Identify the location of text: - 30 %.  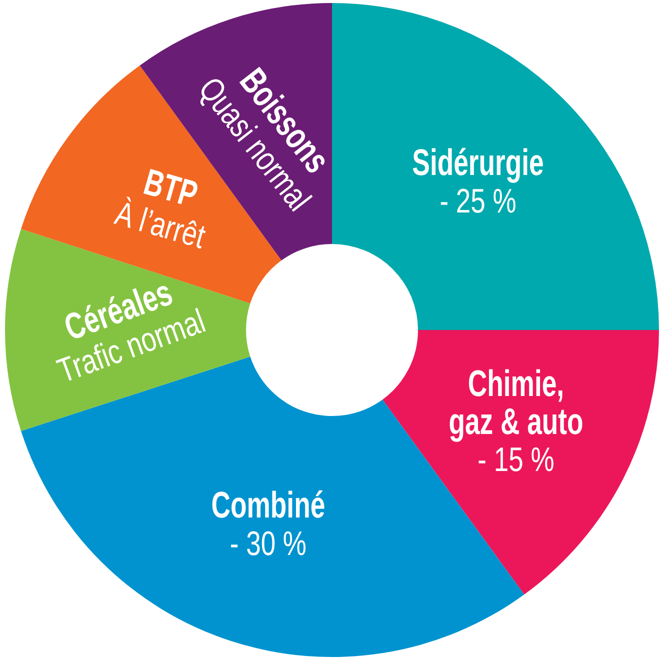
(268, 543).